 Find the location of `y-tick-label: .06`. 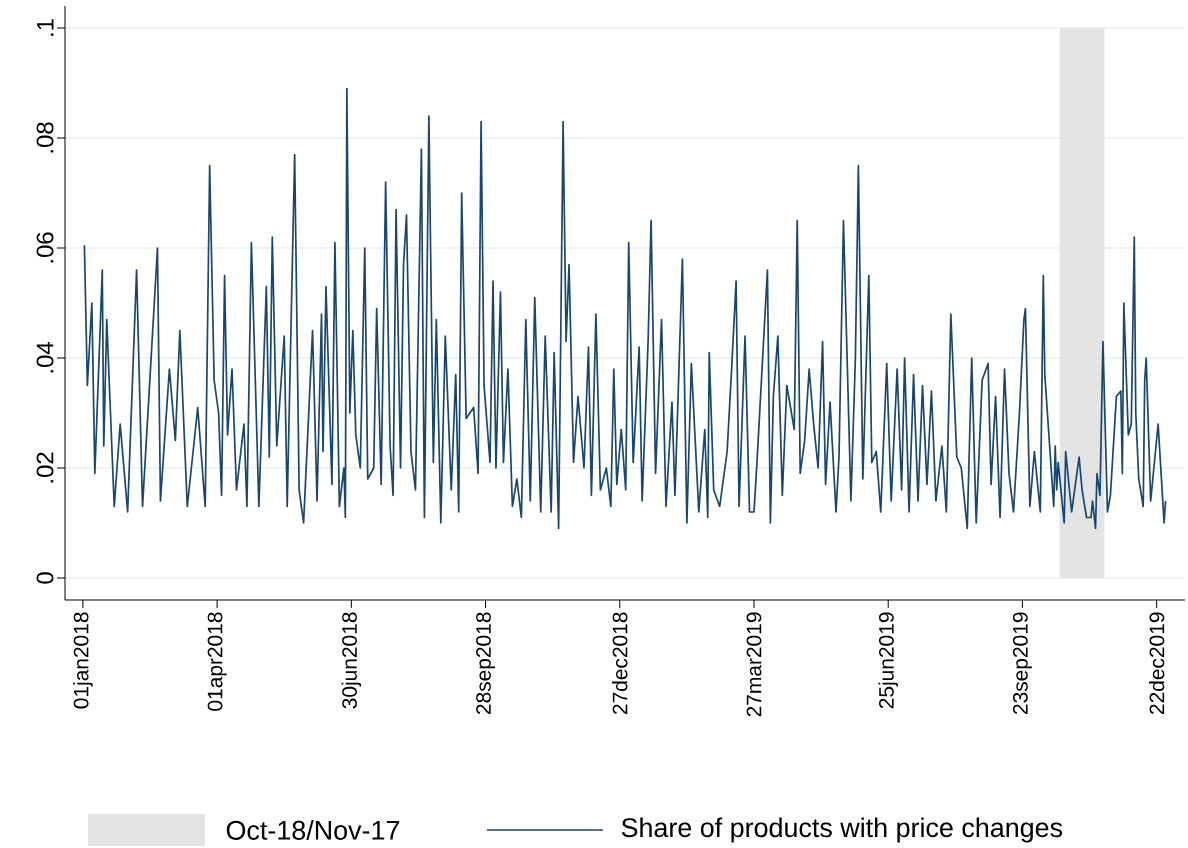

y-tick-label: .06 is located at coordinates (45, 247).